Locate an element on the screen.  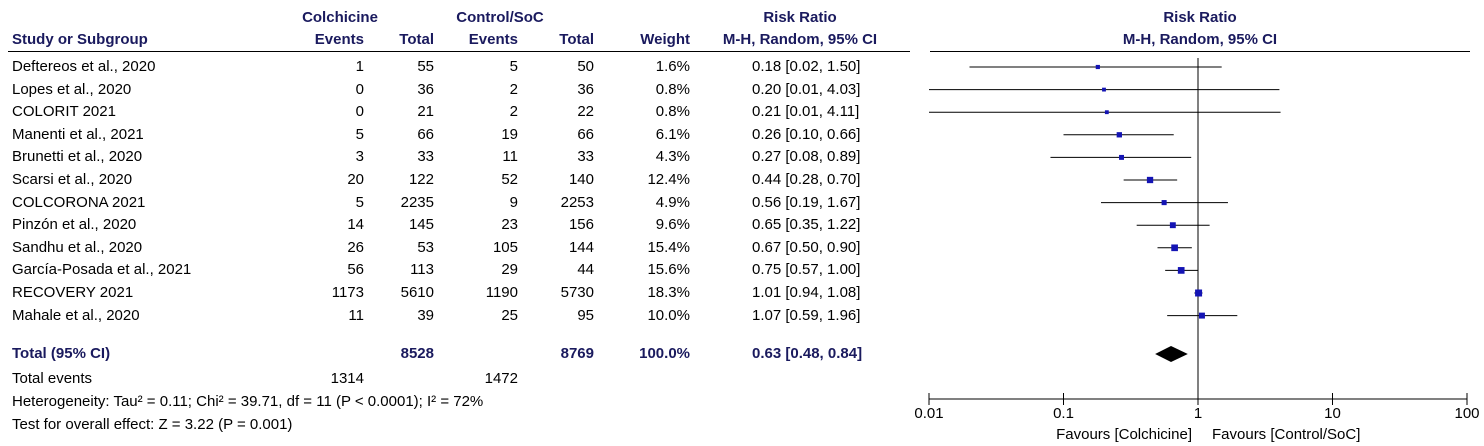
study-total2: 95 is located at coordinates (585, 315).